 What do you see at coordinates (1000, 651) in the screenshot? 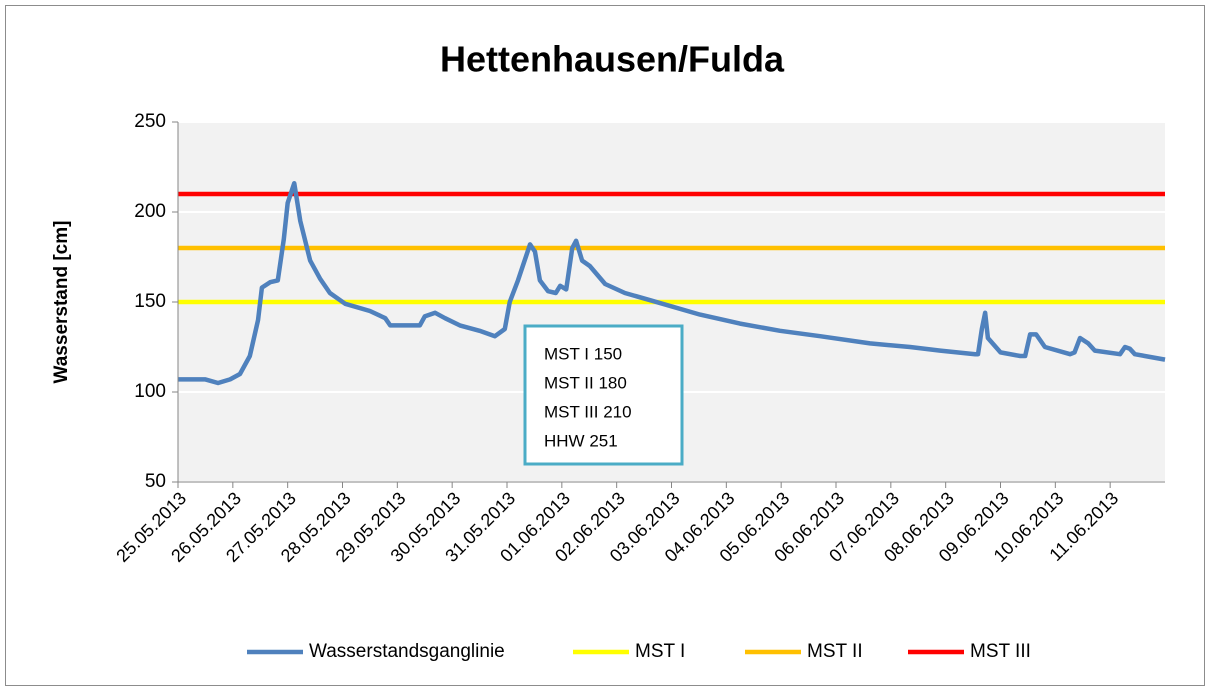
I see `legend-label: MST III` at bounding box center [1000, 651].